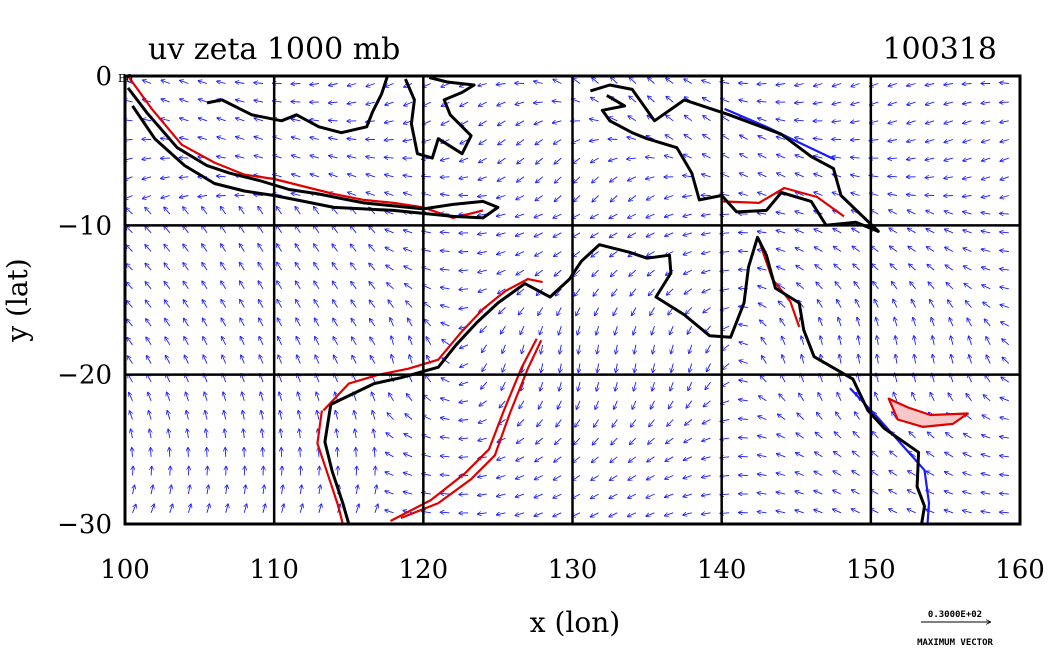 This screenshot has height=653, width=1058. What do you see at coordinates (125, 78) in the screenshot?
I see `corner-tag: E0` at bounding box center [125, 78].